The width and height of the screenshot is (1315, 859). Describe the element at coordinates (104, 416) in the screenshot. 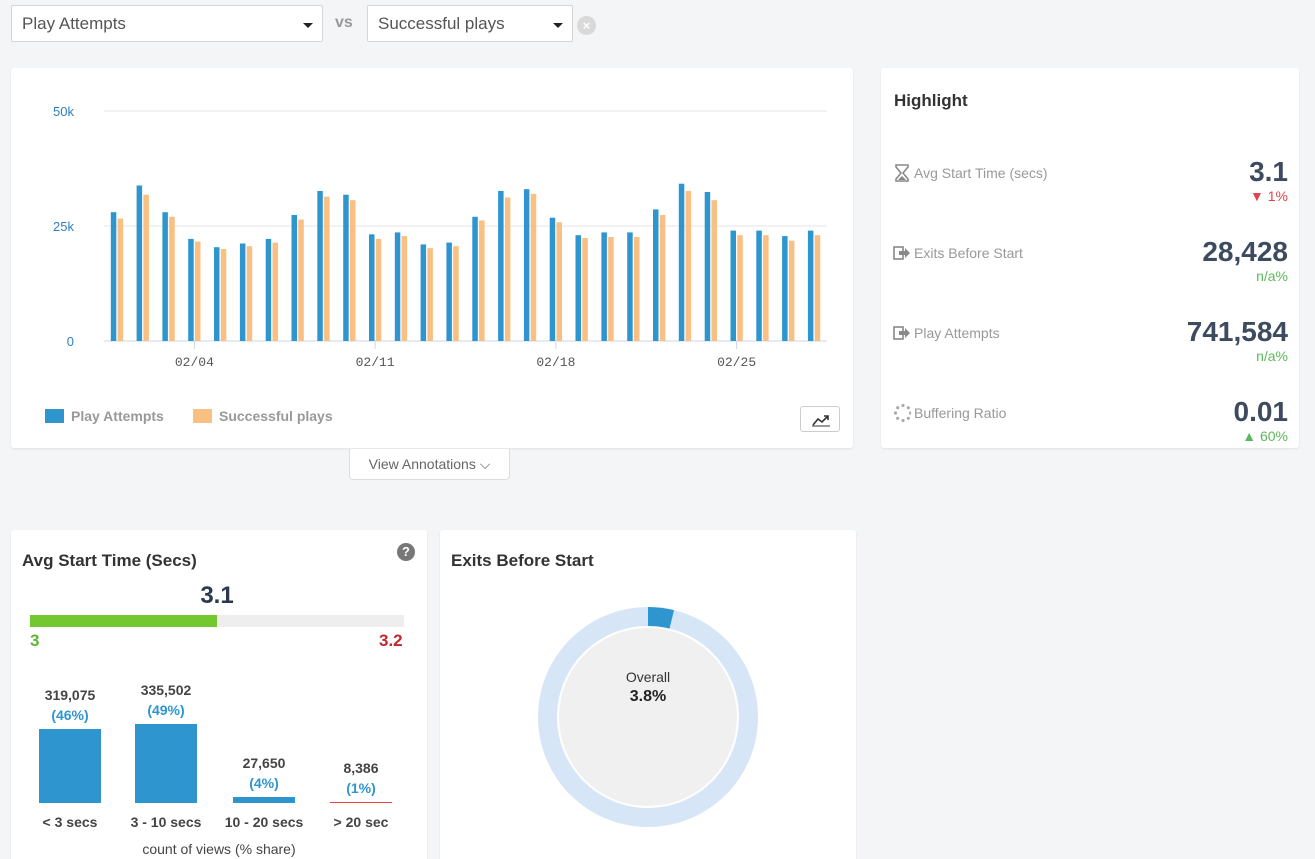

I see `legend-item-play-attempts: Play Attempts` at that location.